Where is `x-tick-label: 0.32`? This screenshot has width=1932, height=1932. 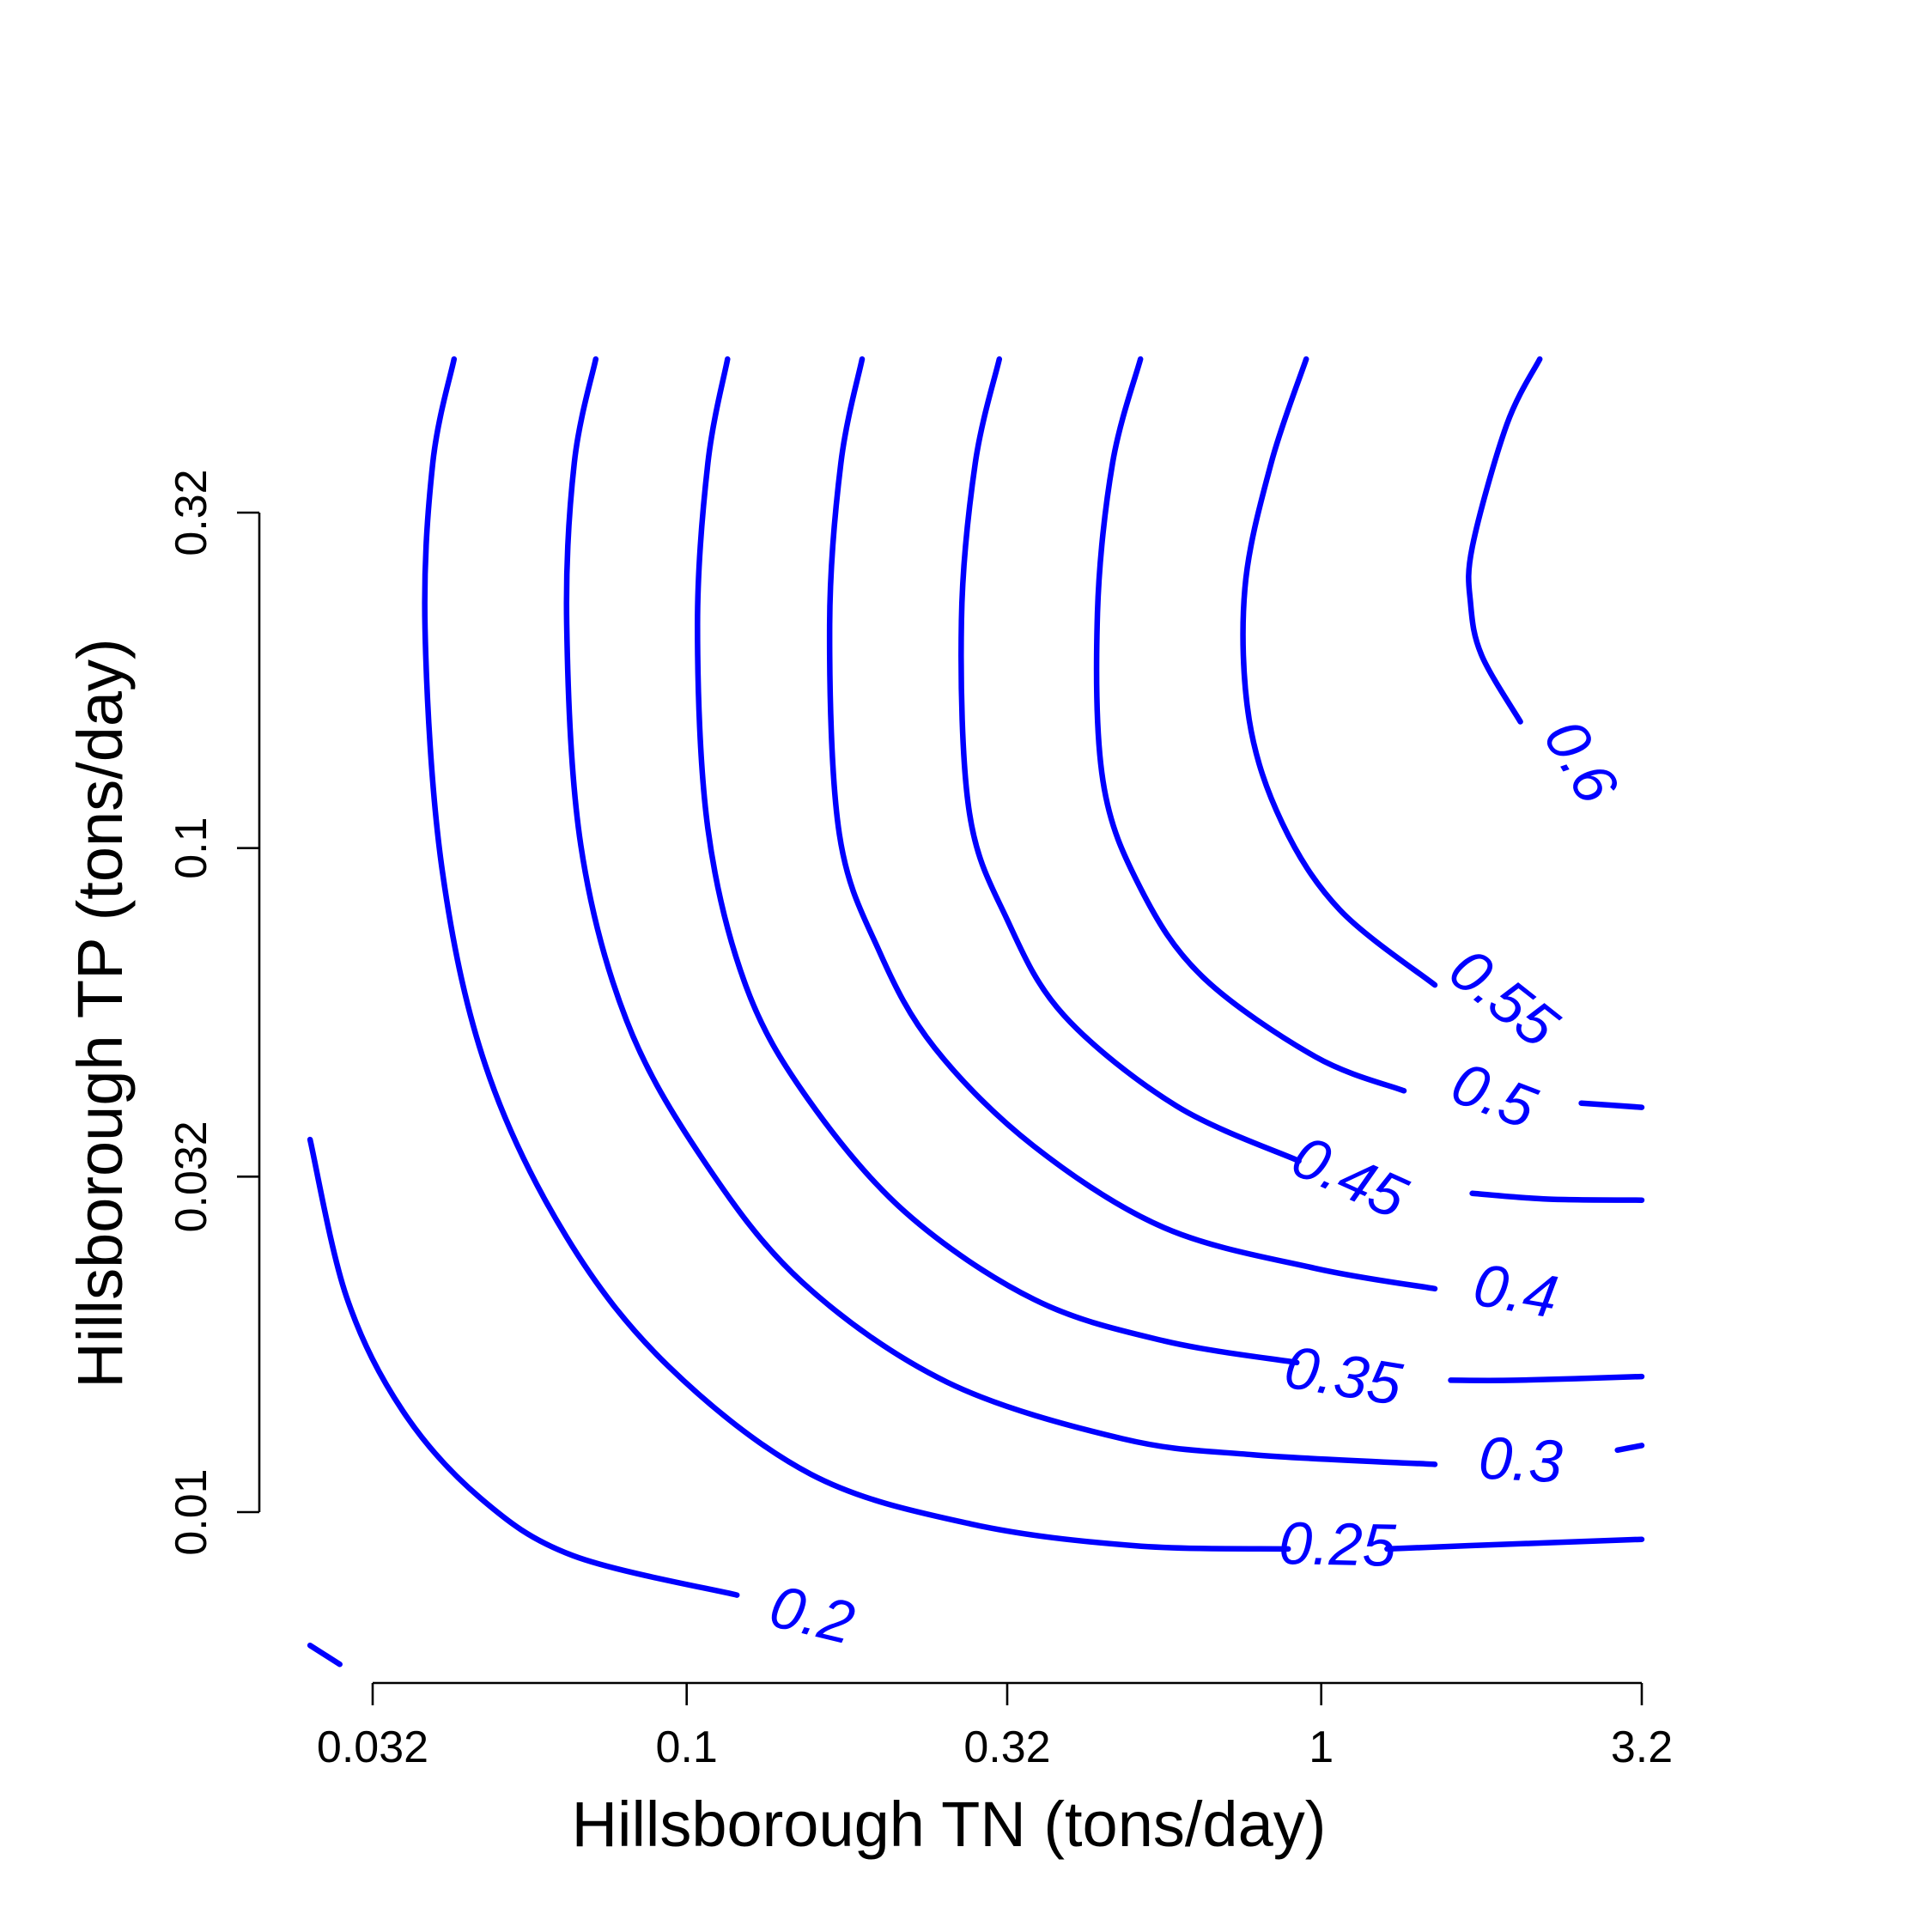 x-tick-label: 0.32 is located at coordinates (1006, 1747).